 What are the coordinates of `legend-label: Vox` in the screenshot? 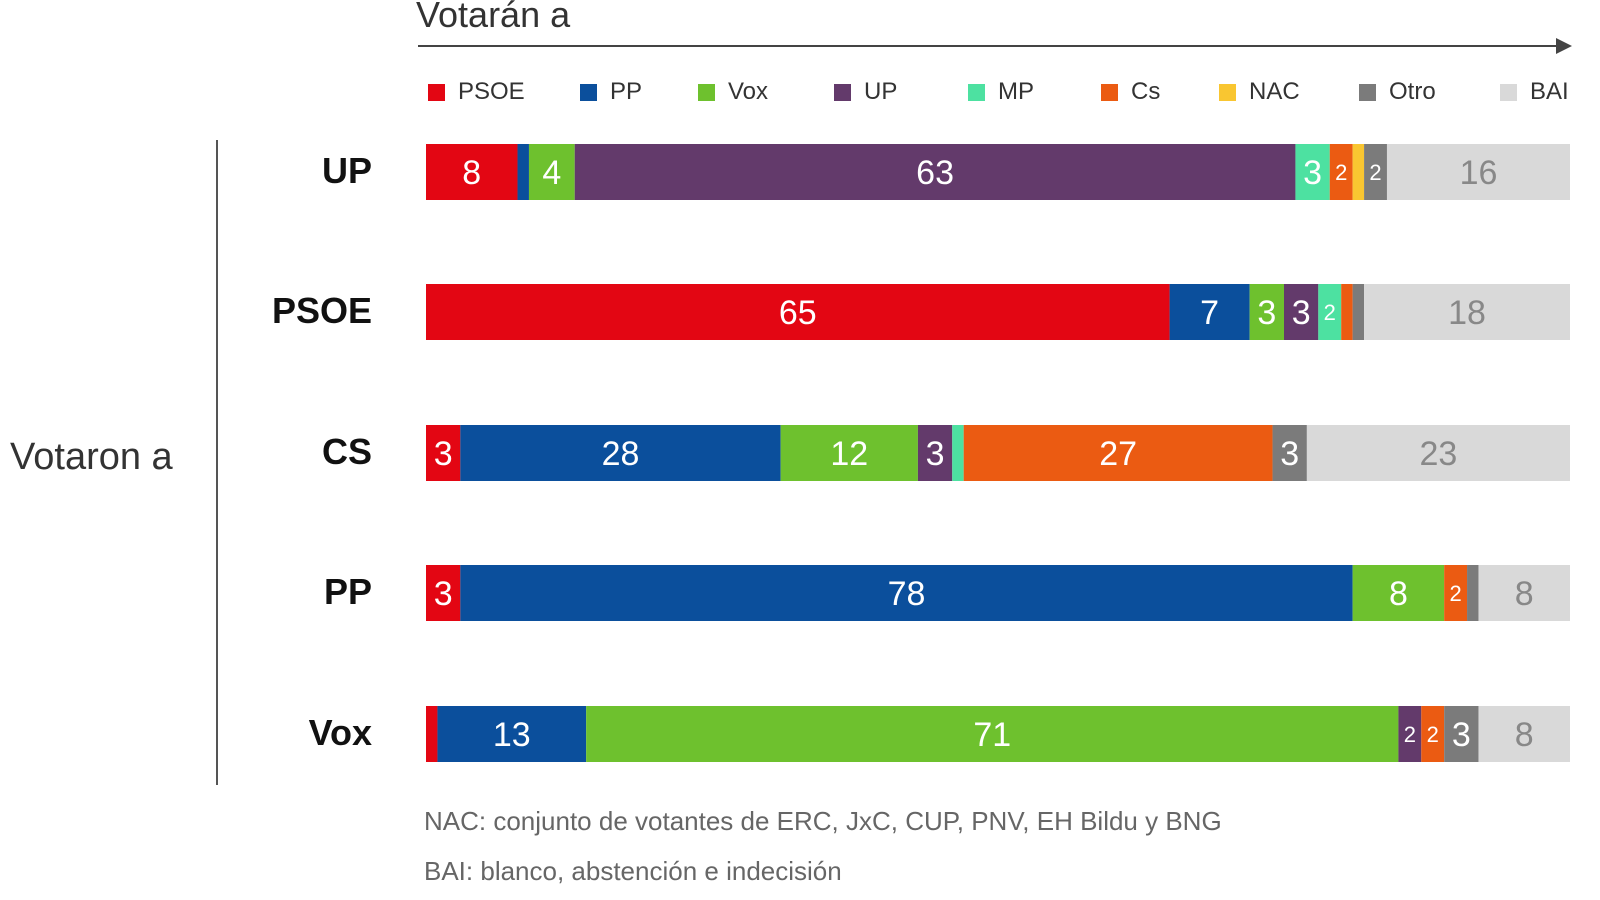 It's located at (748, 91).